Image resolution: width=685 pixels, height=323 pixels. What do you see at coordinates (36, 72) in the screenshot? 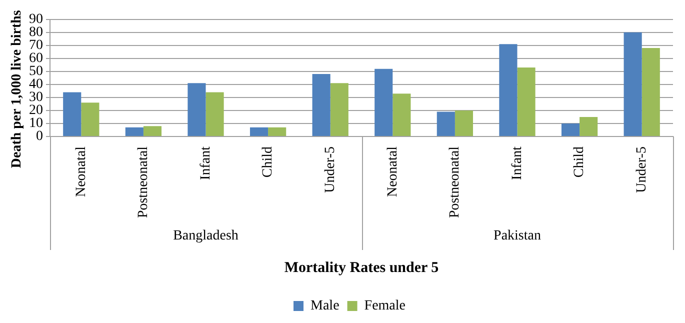
I see `y-tick-label: 50` at bounding box center [36, 72].